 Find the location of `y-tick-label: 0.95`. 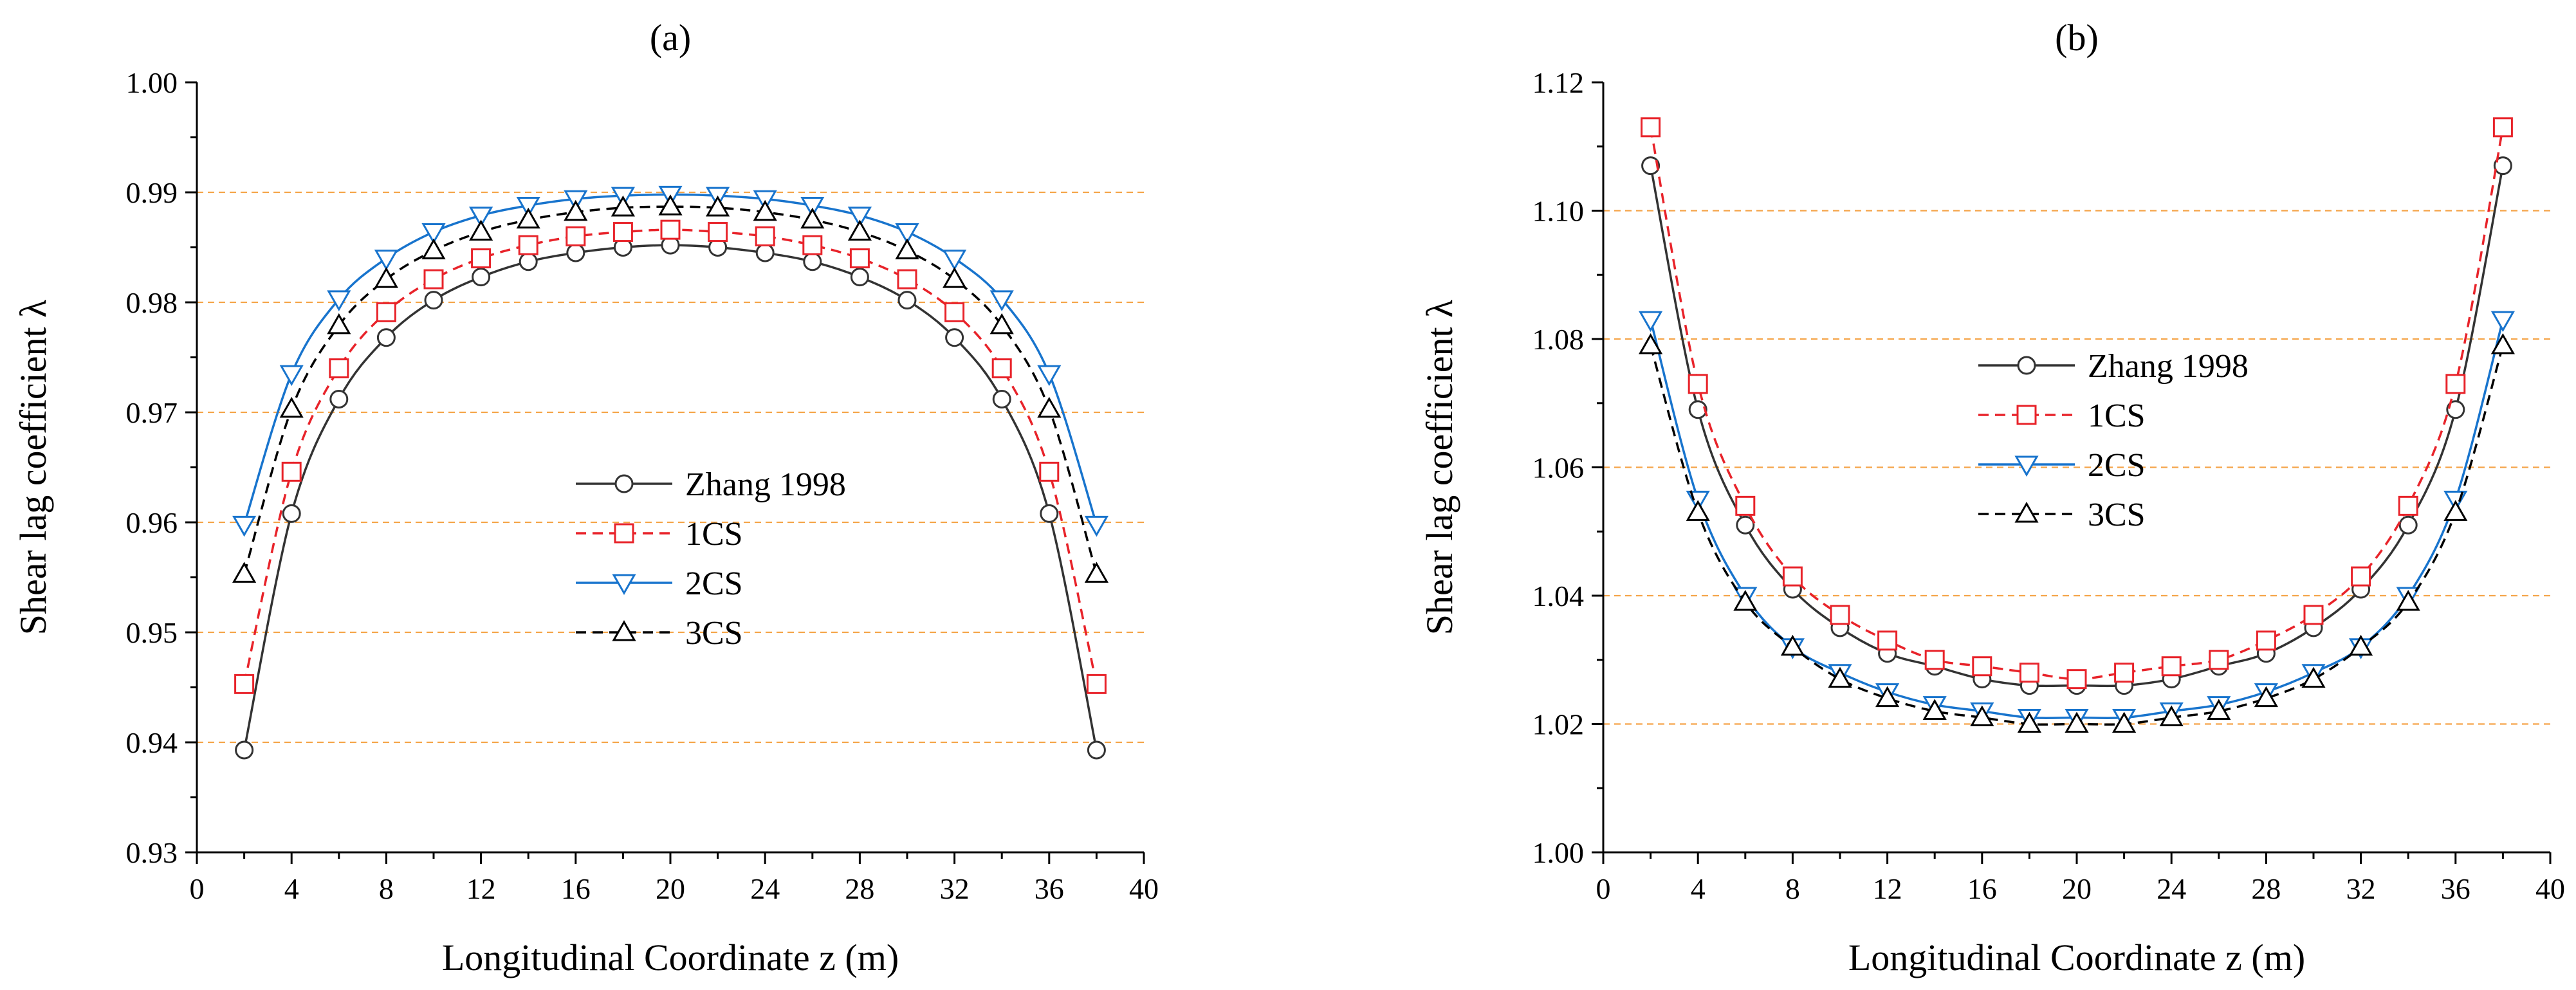

y-tick-label: 0.95 is located at coordinates (152, 632).